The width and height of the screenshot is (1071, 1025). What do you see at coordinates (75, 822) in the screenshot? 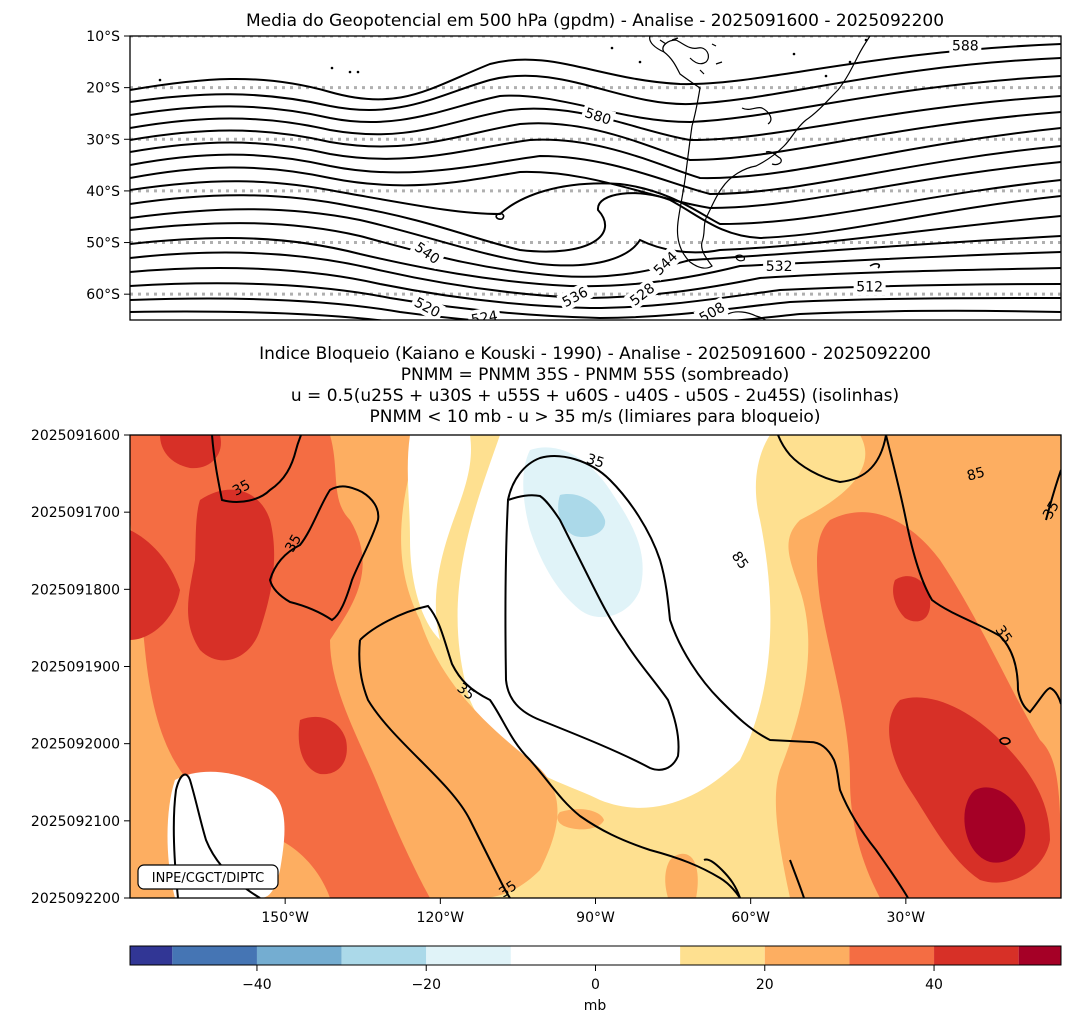
I see `y-tick-label: 2025092100` at bounding box center [75, 822].